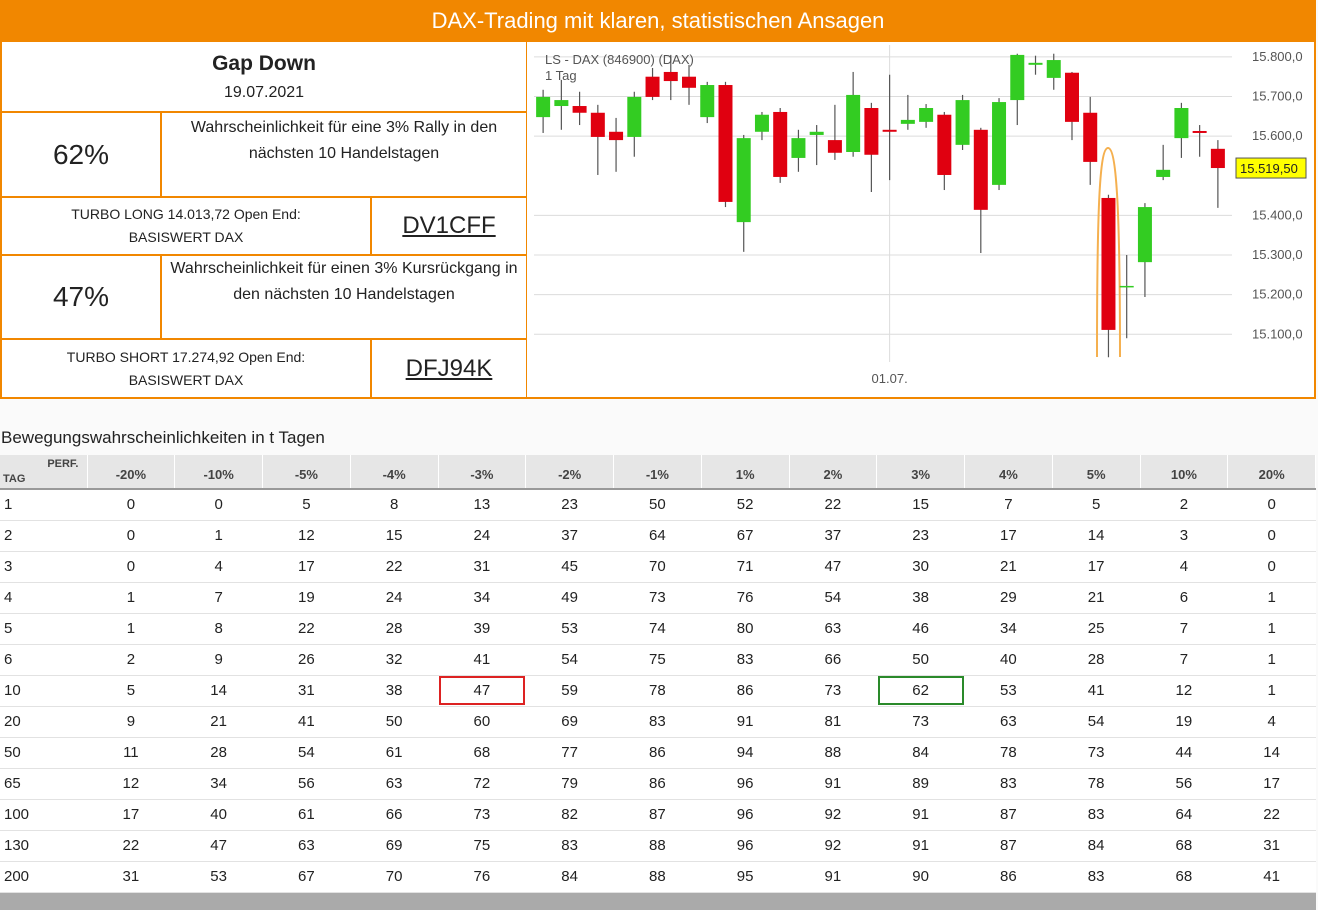  What do you see at coordinates (569, 536) in the screenshot?
I see `value-cell: 37` at bounding box center [569, 536].